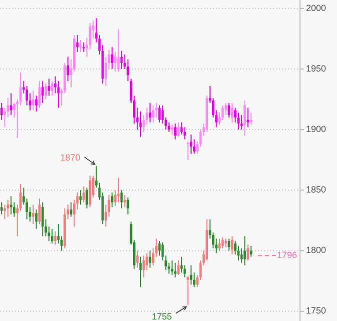 The width and height of the screenshot is (337, 321). Describe the element at coordinates (316, 250) in the screenshot. I see `y-tick-label: 1800` at that location.